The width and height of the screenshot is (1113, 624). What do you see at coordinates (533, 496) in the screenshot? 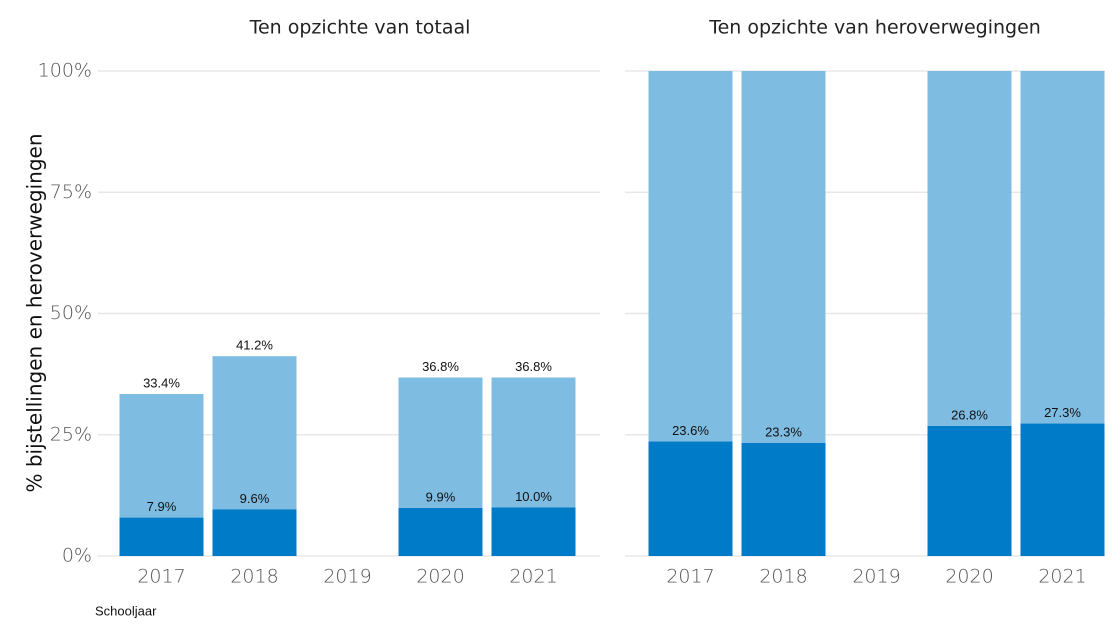
I see `value-label: 10.0%` at bounding box center [533, 496].